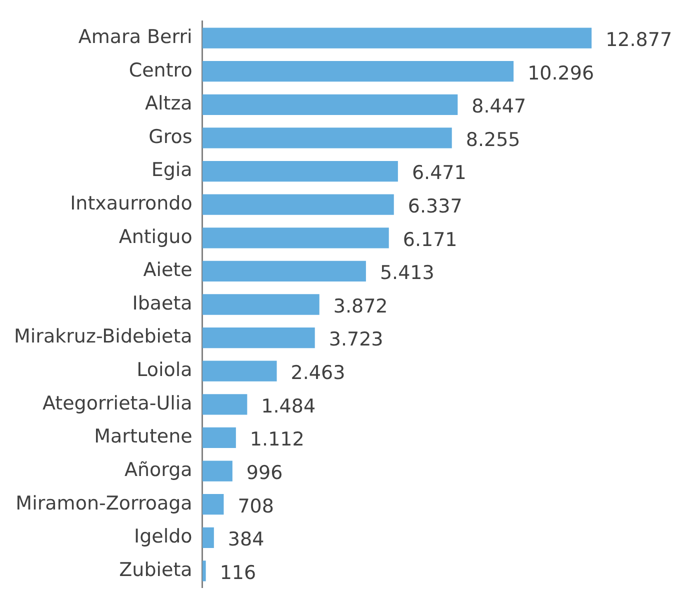 Image resolution: width=690 pixels, height=609 pixels. Describe the element at coordinates (104, 503) in the screenshot. I see `y-tick-label: Miramon-Zorroaga` at that location.